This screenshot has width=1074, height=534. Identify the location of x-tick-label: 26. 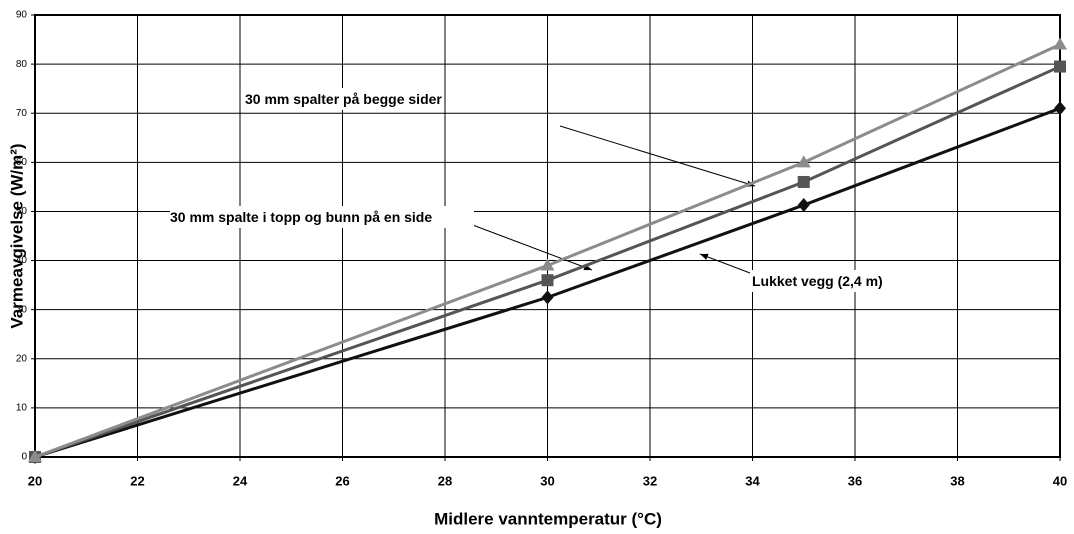
(342, 480).